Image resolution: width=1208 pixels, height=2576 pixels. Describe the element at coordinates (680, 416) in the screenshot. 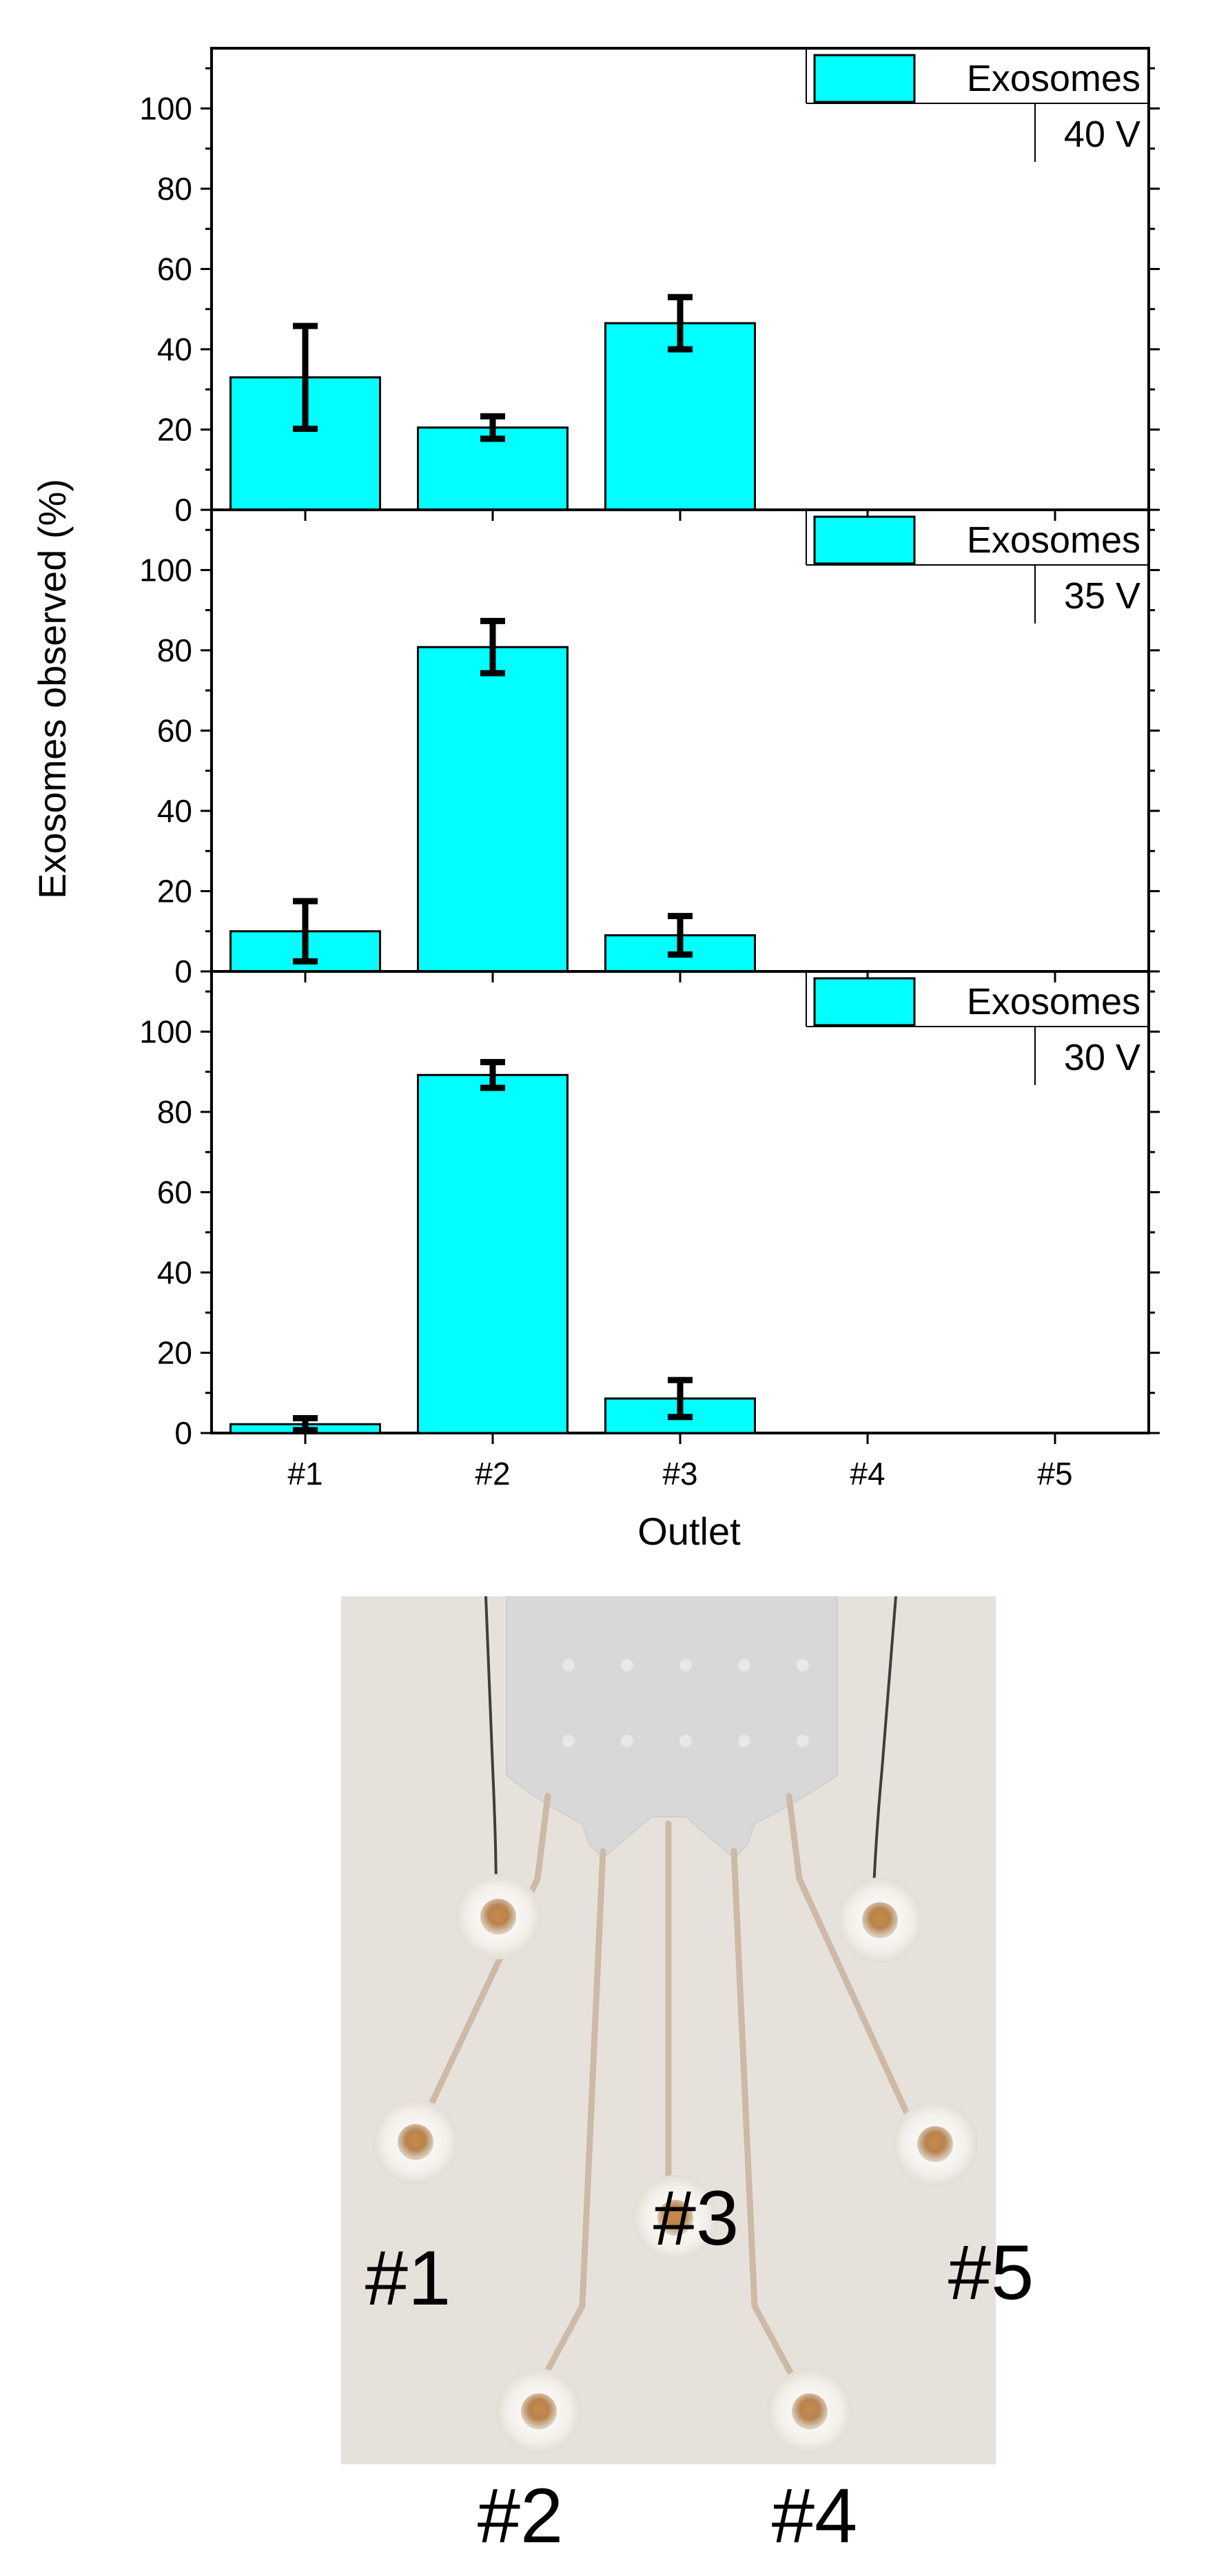

I see `bar-#3` at that location.